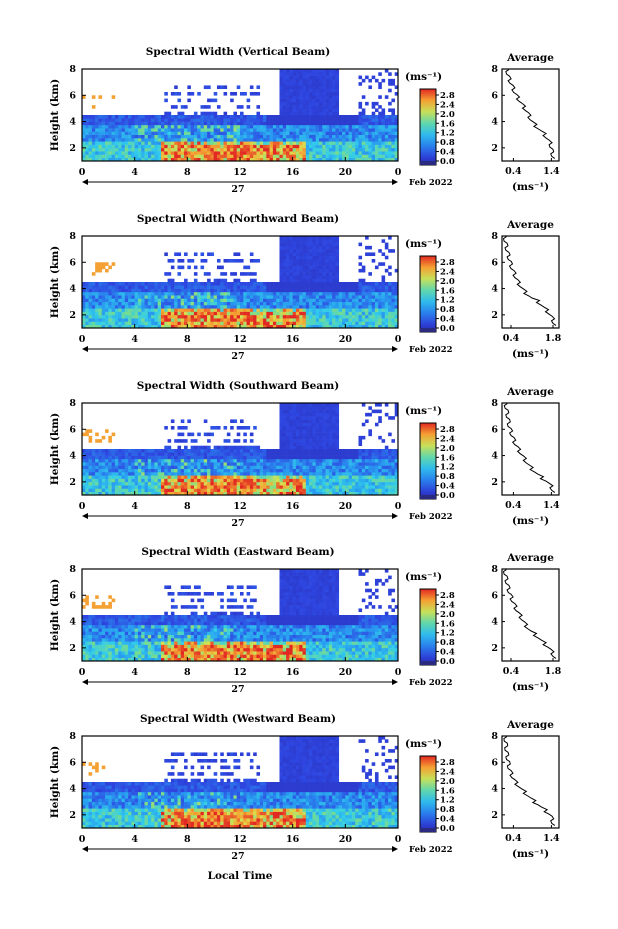  I want to click on average-y-tick-label: 2, so click(494, 315).